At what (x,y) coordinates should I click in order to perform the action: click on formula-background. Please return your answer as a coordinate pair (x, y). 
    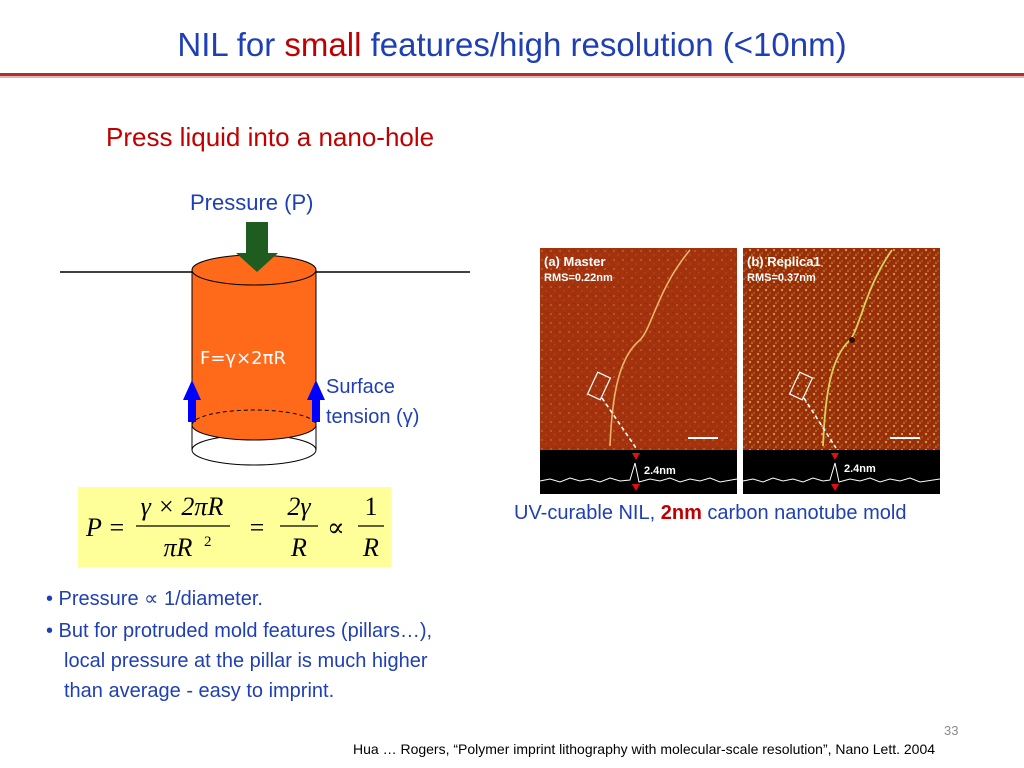
    Looking at the image, I should click on (234, 527).